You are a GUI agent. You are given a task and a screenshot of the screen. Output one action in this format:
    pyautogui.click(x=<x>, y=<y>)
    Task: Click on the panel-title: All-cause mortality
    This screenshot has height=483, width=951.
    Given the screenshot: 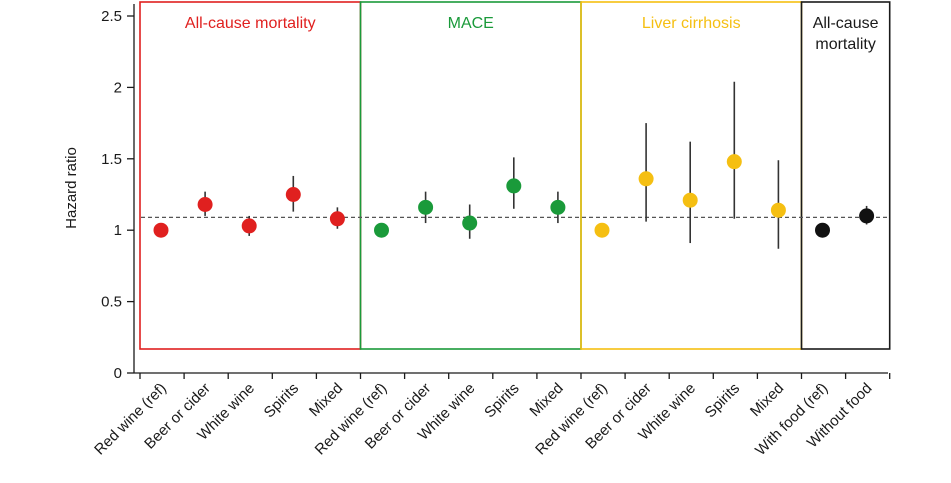 What is the action you would take?
    pyautogui.click(x=250, y=23)
    